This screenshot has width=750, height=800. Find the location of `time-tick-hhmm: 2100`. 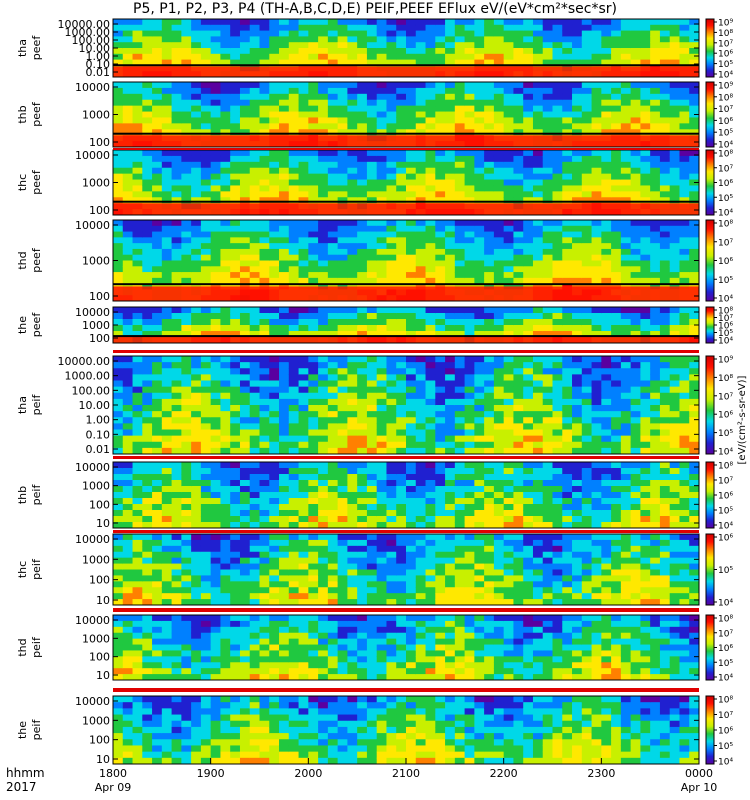

time-tick-hhmm: 2100 is located at coordinates (406, 773).